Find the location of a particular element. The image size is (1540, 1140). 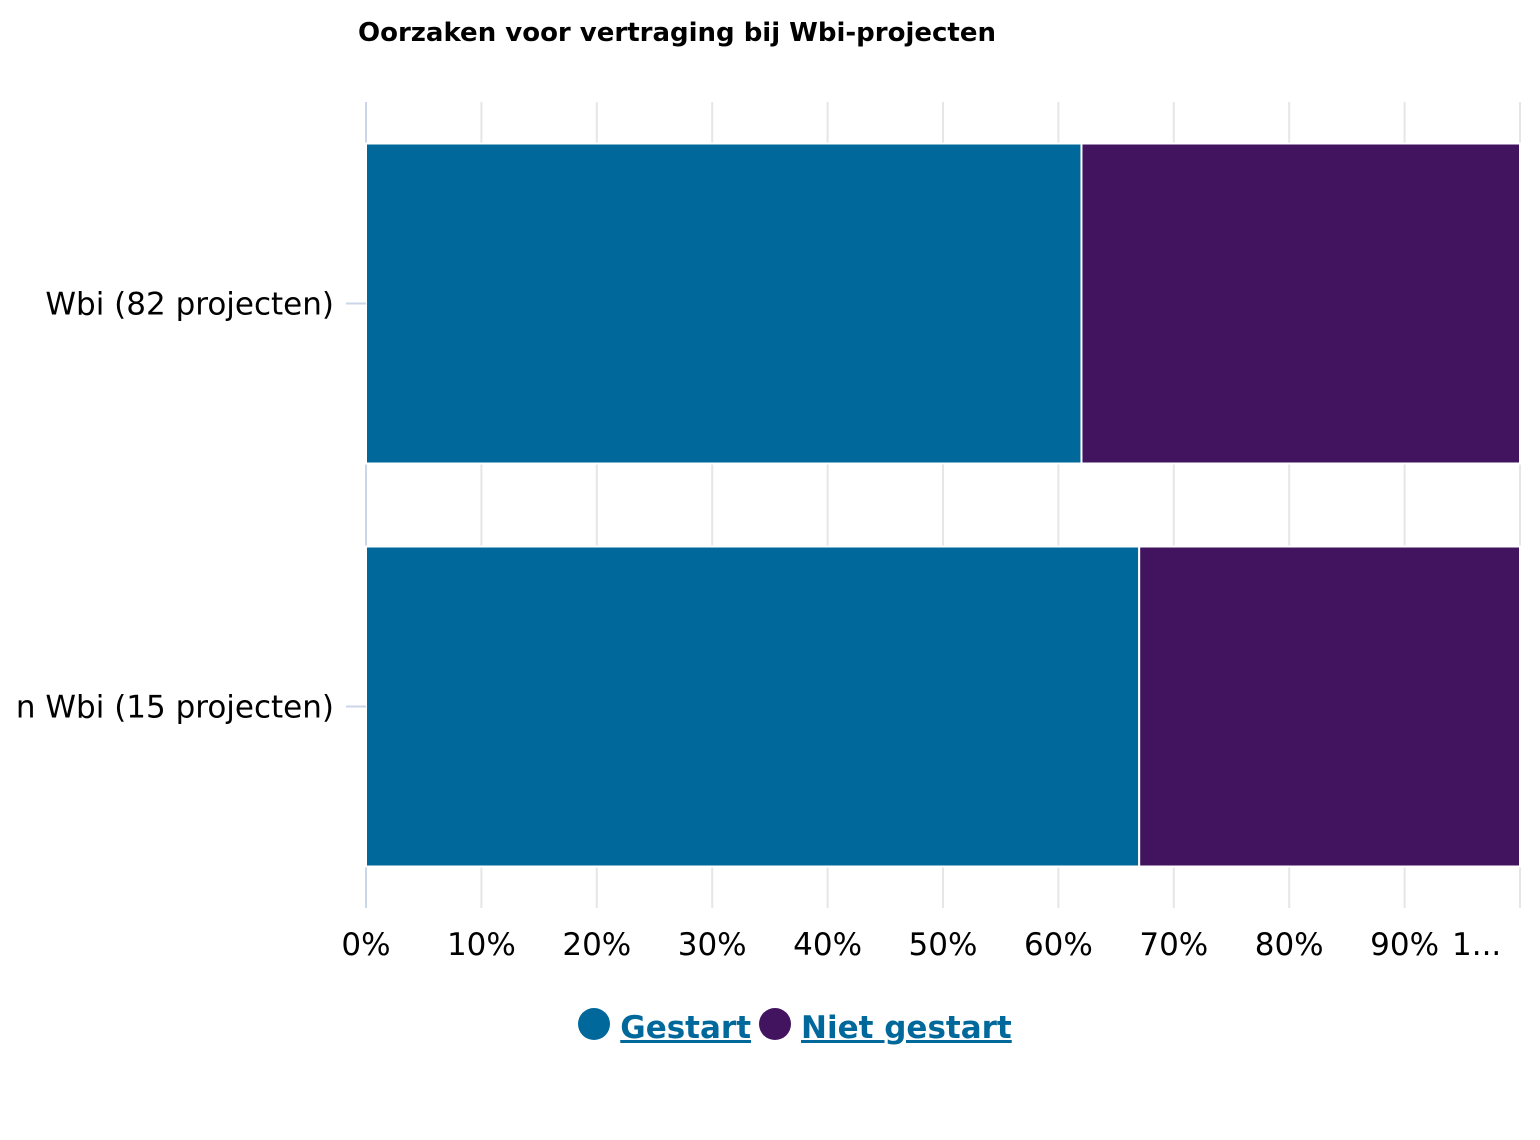

legend: Gestart Niet gestart is located at coordinates (770, 1027).